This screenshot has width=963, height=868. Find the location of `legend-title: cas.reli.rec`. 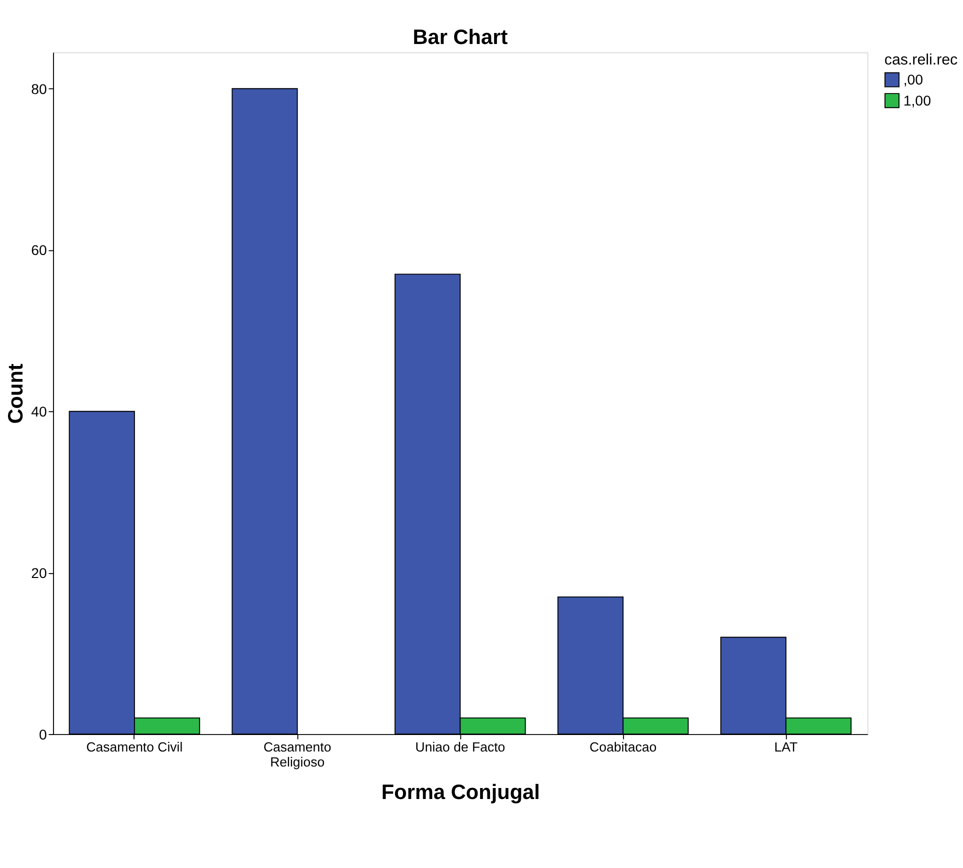

legend-title: cas.reli.rec is located at coordinates (921, 60).